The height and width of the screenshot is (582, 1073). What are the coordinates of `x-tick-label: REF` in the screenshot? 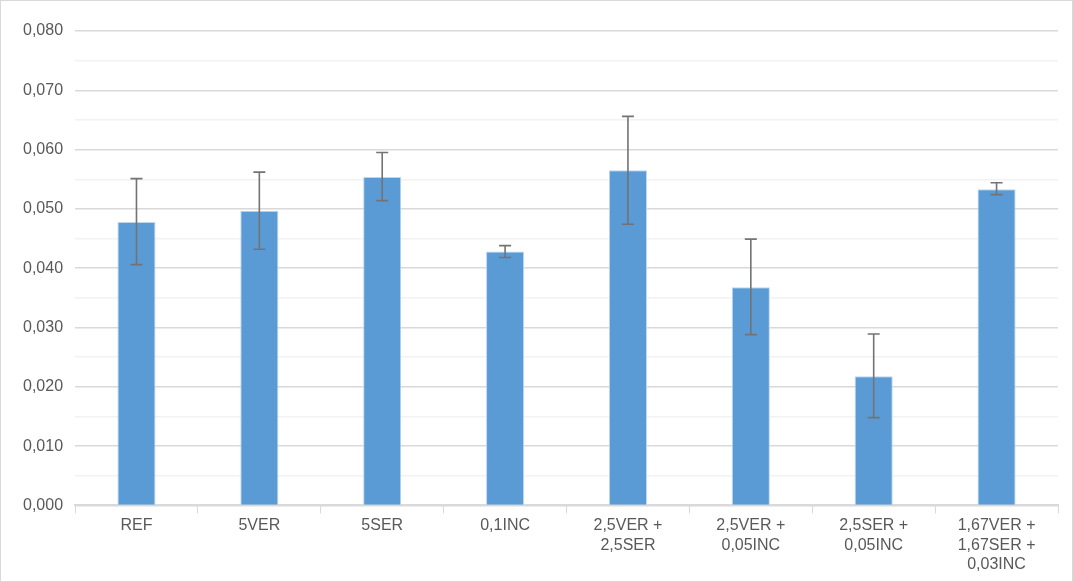 It's located at (136, 525).